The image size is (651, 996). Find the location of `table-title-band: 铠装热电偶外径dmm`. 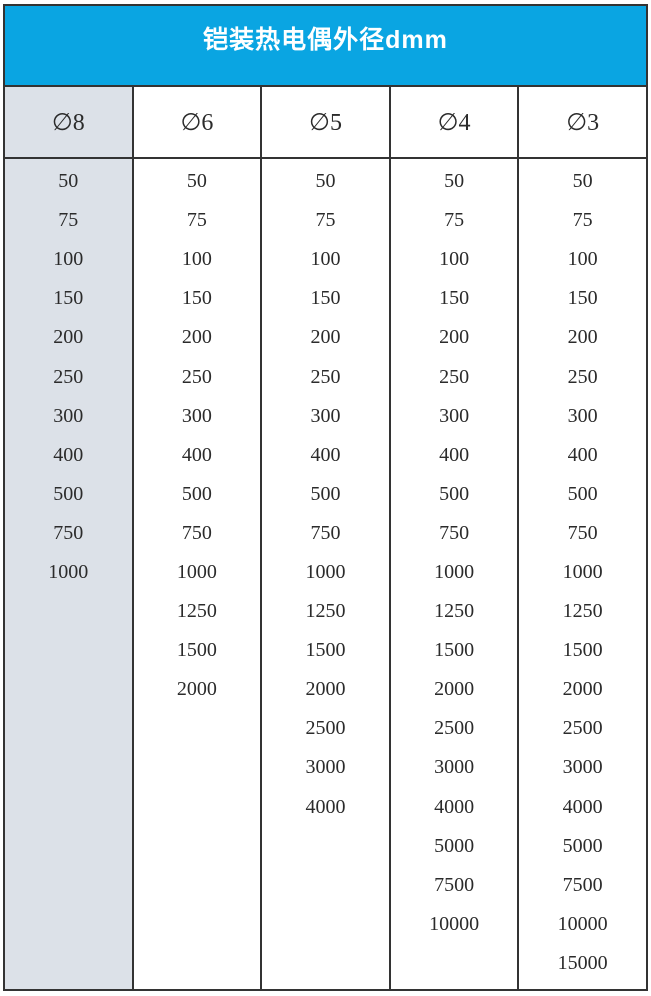

table-title-band: 铠装热电偶外径dmm is located at coordinates (325, 46).